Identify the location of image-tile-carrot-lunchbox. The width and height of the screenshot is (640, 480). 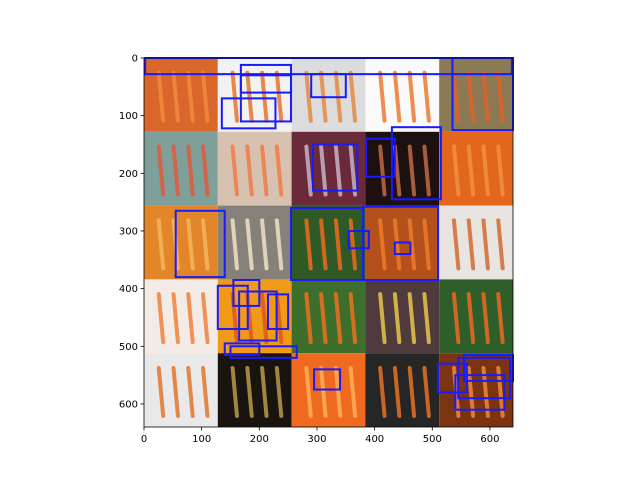
(254, 168).